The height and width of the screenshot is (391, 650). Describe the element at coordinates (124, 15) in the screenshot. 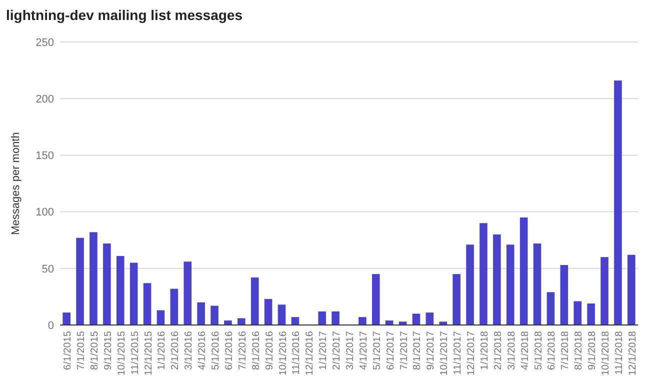

I see `chart-title: lightning-dev mailing list messages` at that location.